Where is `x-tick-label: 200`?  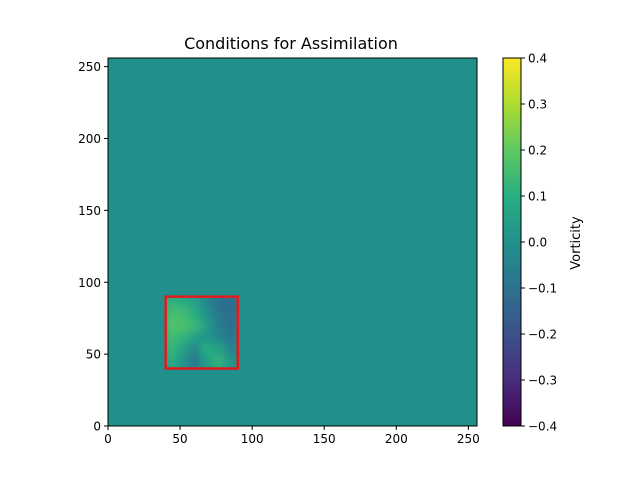 x-tick-label: 200 is located at coordinates (396, 439).